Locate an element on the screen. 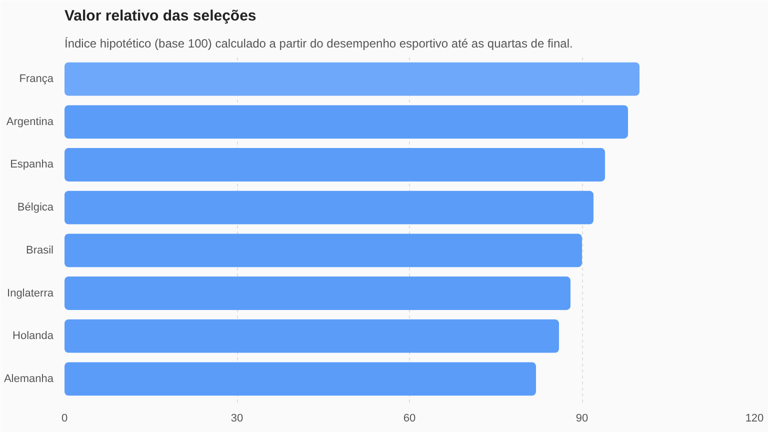 This screenshot has height=432, width=768. y-tick-label: Brasil is located at coordinates (40, 250).